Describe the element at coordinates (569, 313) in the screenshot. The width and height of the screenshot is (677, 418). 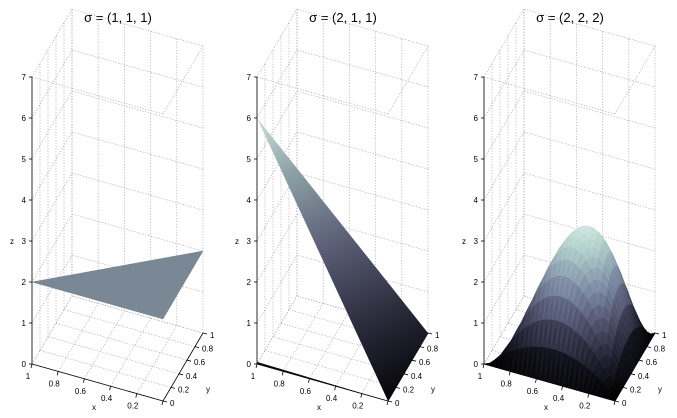
I see `panel-3-surface` at that location.